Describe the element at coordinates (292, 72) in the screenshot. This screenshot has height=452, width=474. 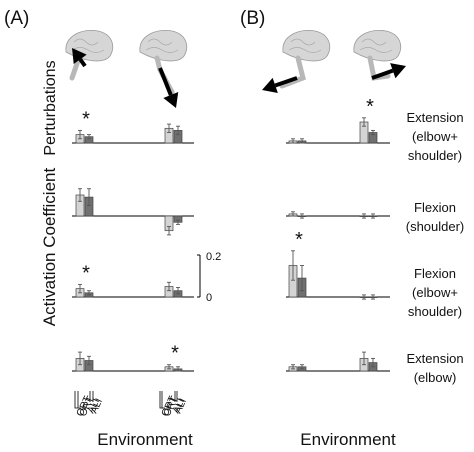
I see `arm-shape` at that location.